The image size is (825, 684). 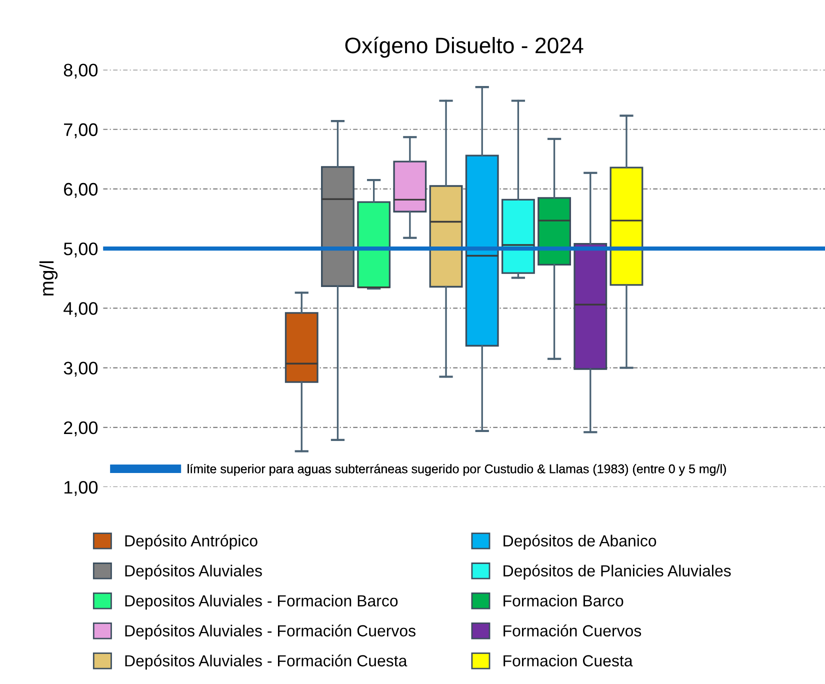 What do you see at coordinates (580, 542) in the screenshot?
I see `legend-label: Depósitos de Abanico` at bounding box center [580, 542].